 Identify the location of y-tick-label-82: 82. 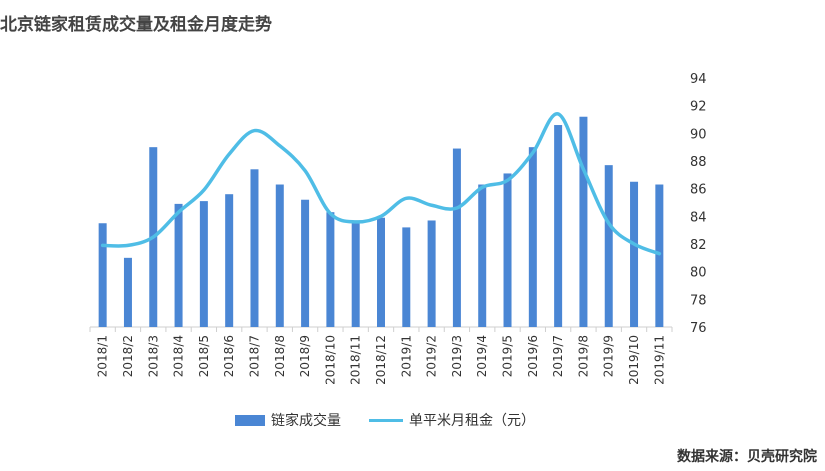
(698, 245).